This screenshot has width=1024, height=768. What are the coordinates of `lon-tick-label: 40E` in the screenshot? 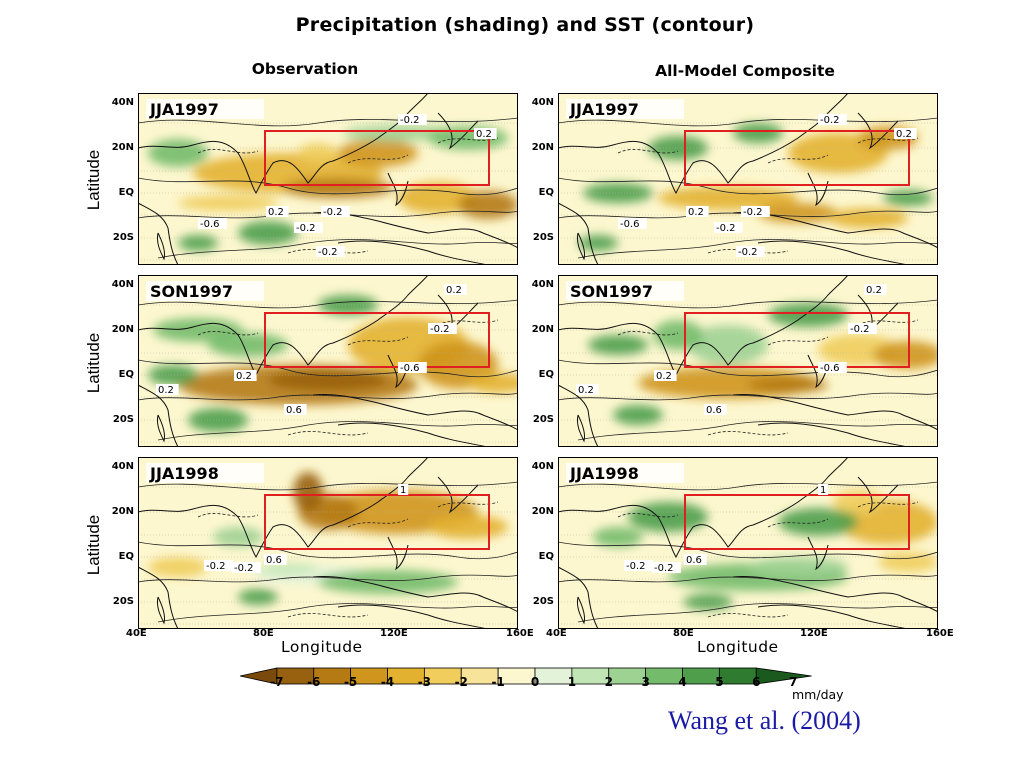 It's located at (136, 633).